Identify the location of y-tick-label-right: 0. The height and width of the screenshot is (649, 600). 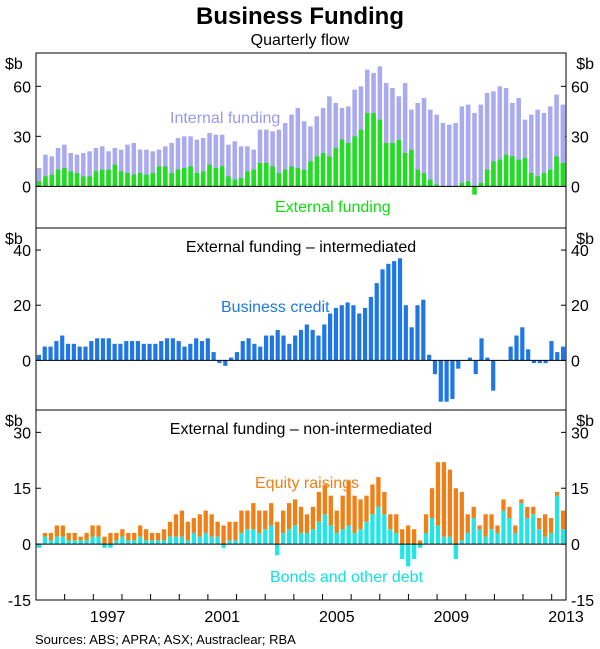
(575, 187).